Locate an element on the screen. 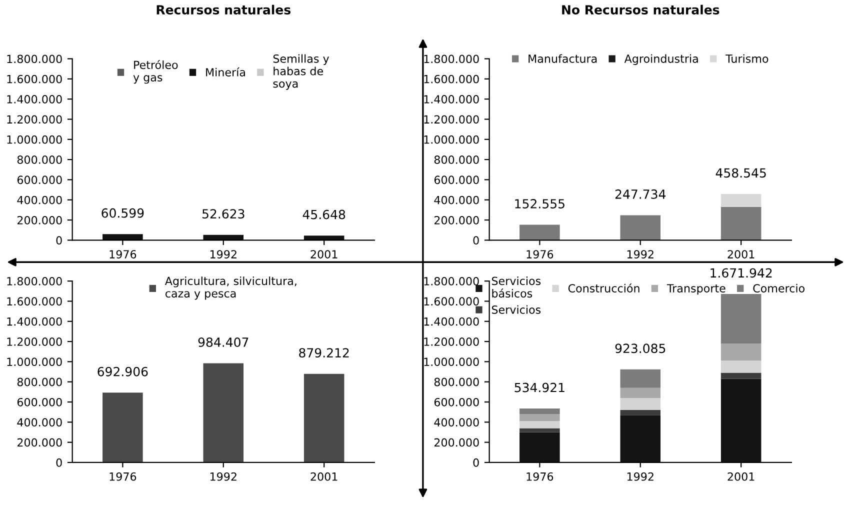 This screenshot has height=511, width=851. legend-label: Manufactura is located at coordinates (562, 58).